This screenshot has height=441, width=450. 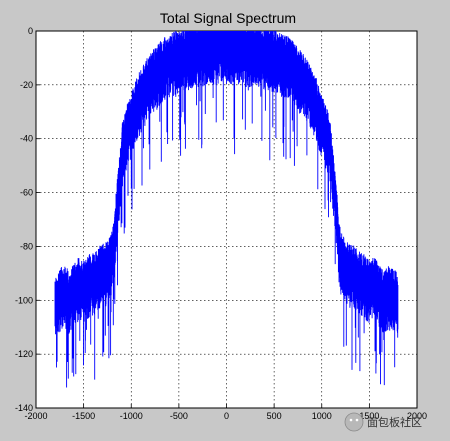 What do you see at coordinates (417, 416) in the screenshot?
I see `x-tick-label: 2000` at bounding box center [417, 416].